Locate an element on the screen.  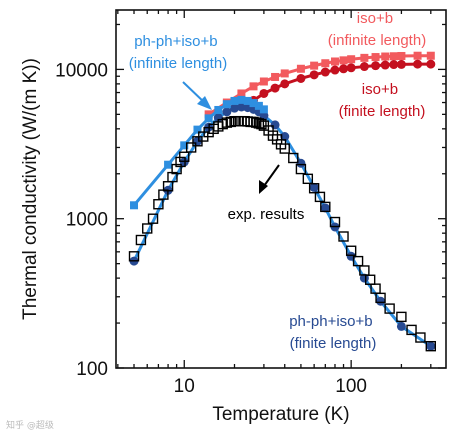
annotation-arrows is located at coordinates (231, 137).